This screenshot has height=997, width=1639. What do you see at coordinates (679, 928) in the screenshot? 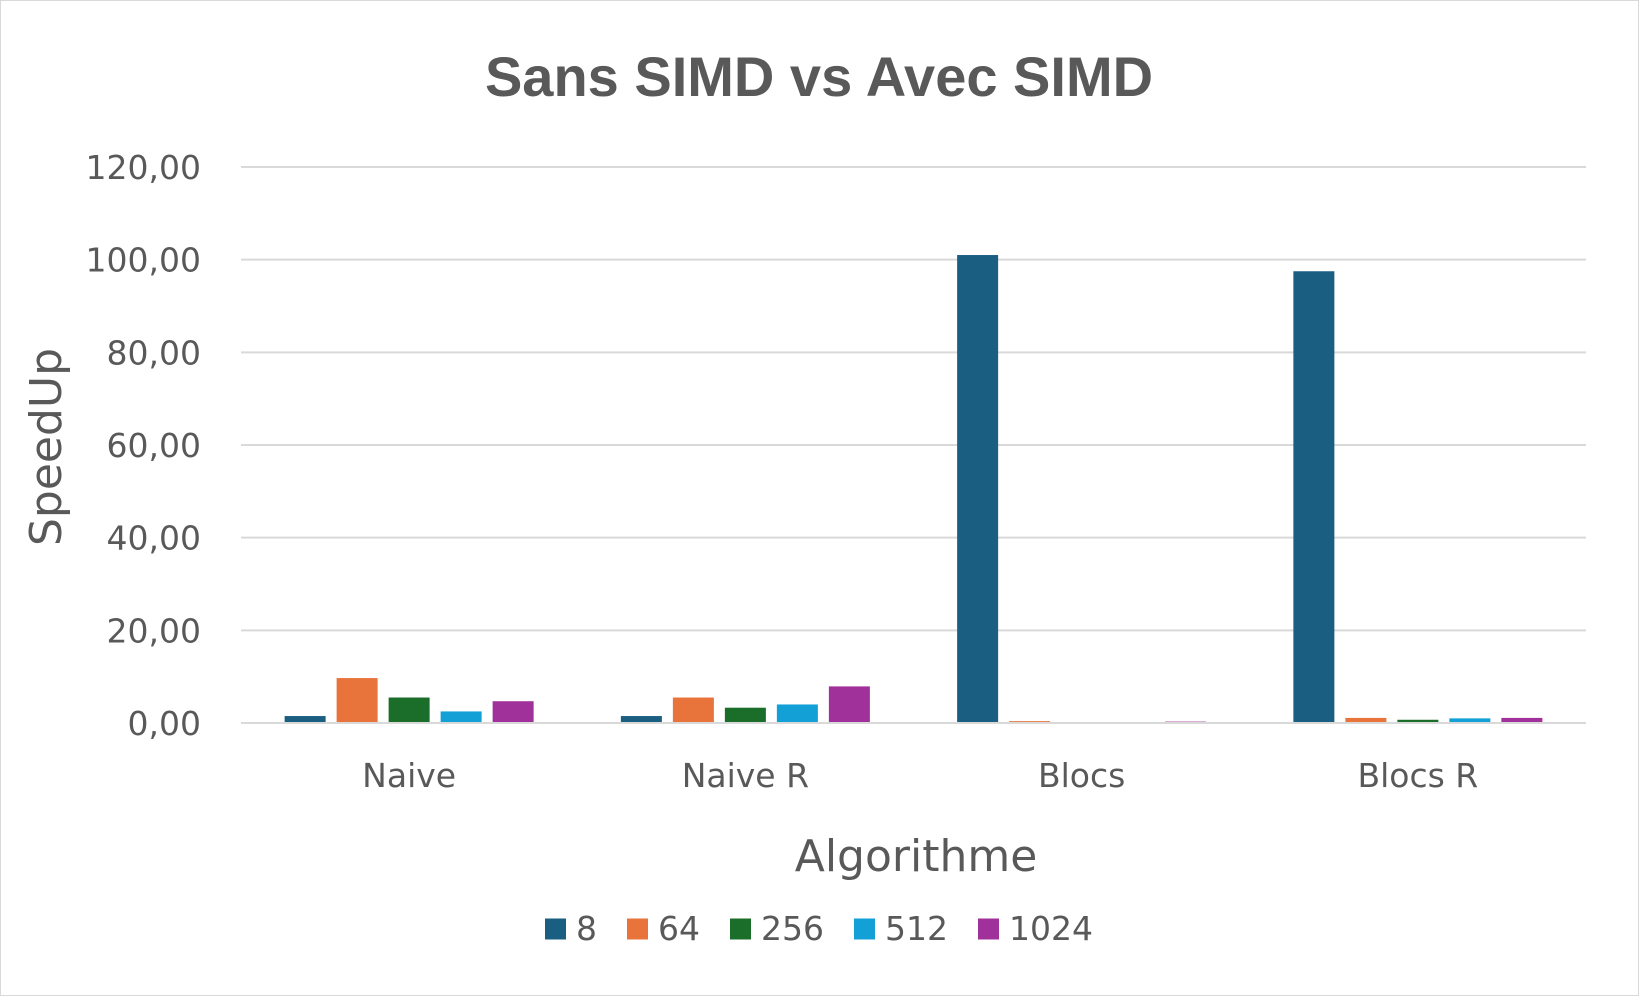
I see `legend-label-64: 64` at bounding box center [679, 928].